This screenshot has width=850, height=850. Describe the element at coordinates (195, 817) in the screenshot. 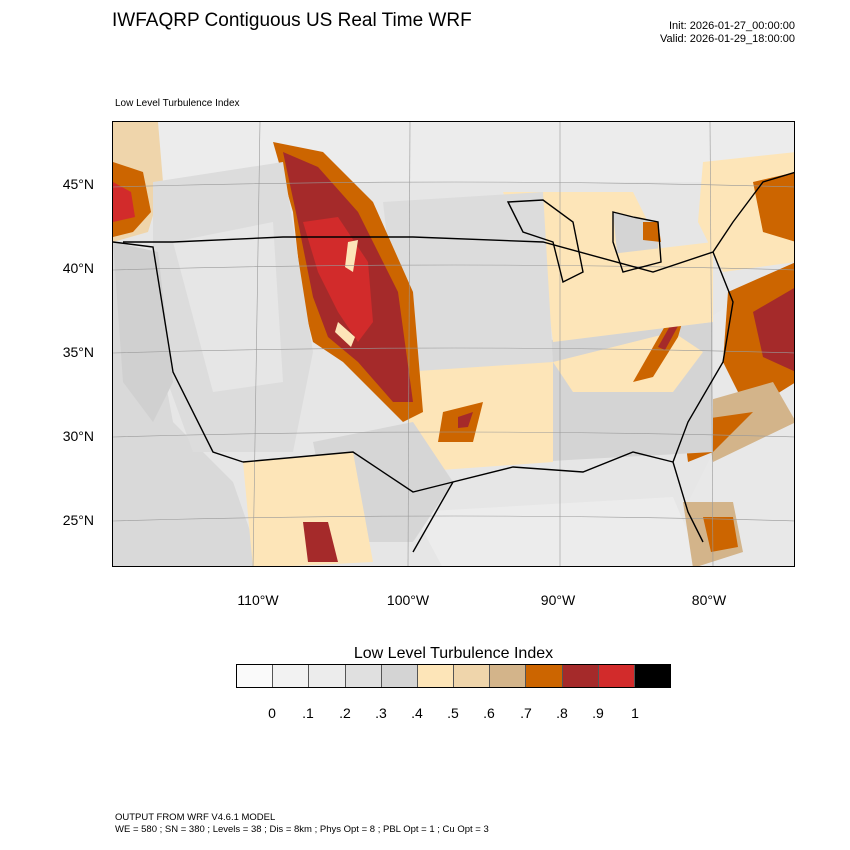

I see `model-footer-line1: OUTPUT FROM WRF V4.6.1 MODEL` at that location.